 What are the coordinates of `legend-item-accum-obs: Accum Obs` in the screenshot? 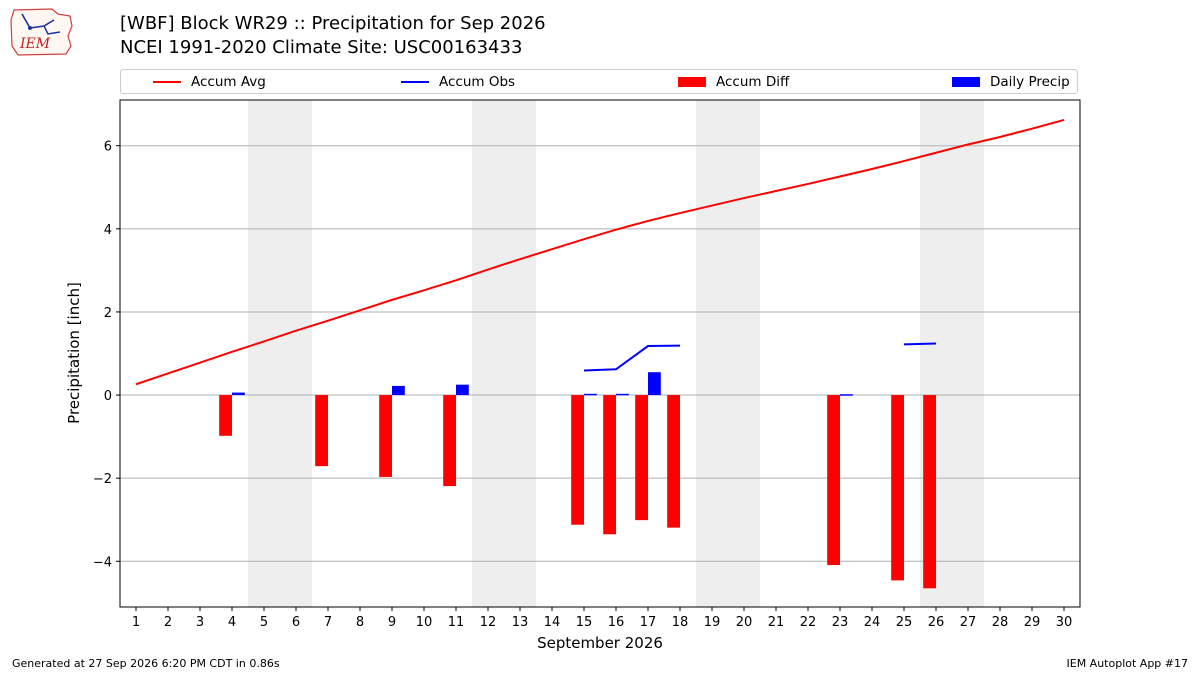 It's located at (458, 81).